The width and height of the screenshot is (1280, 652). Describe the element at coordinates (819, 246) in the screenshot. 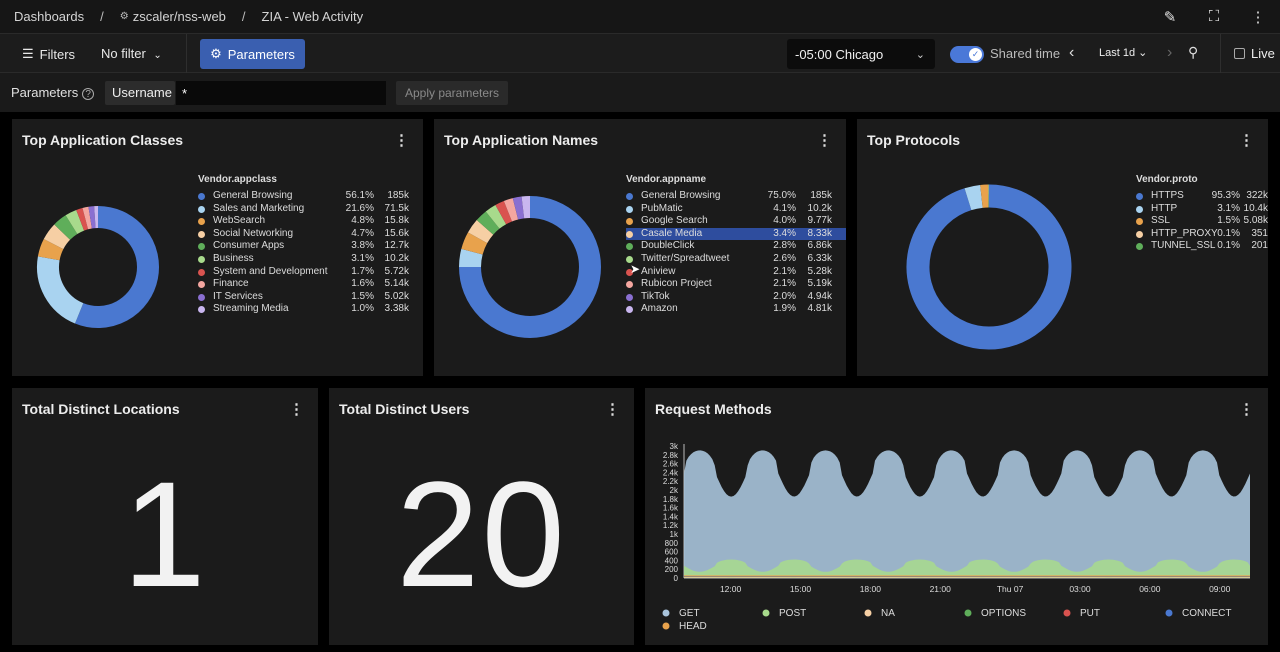

I see `legend-count: 6.86k` at that location.